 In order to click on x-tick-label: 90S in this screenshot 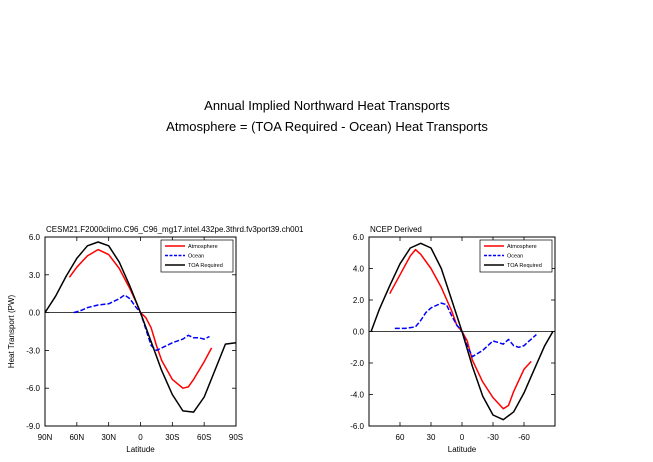, I will do `click(236, 437)`.